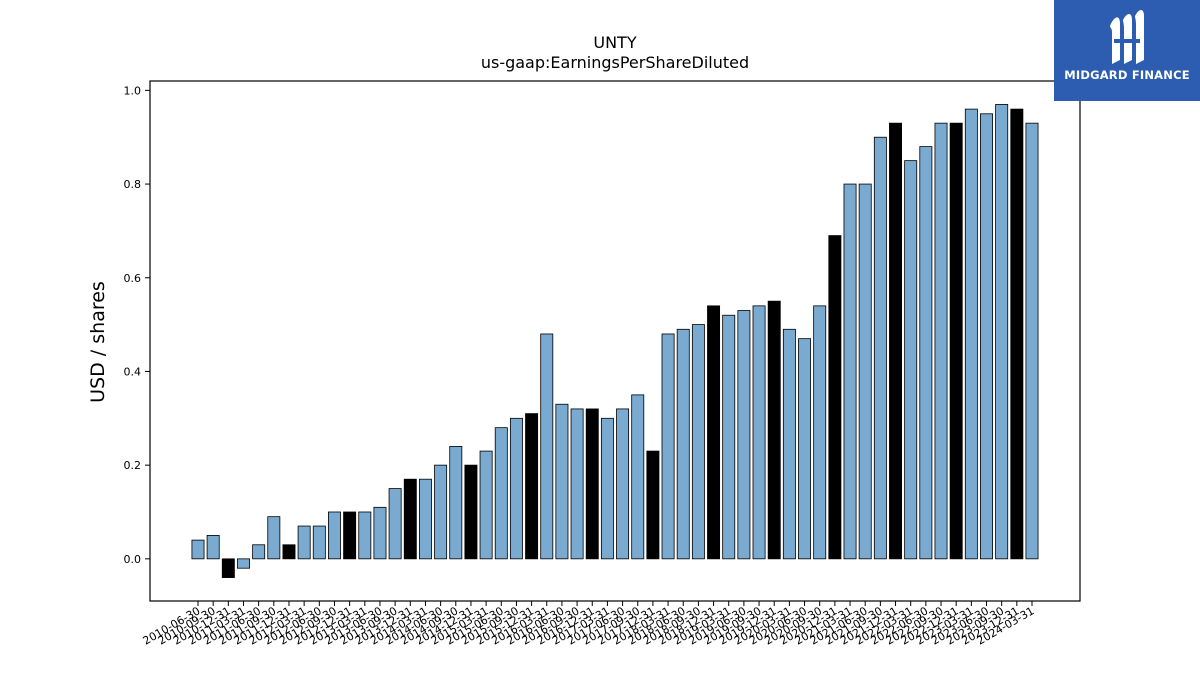  Describe the element at coordinates (133, 184) in the screenshot. I see `y-tick-label: 0.8` at that location.